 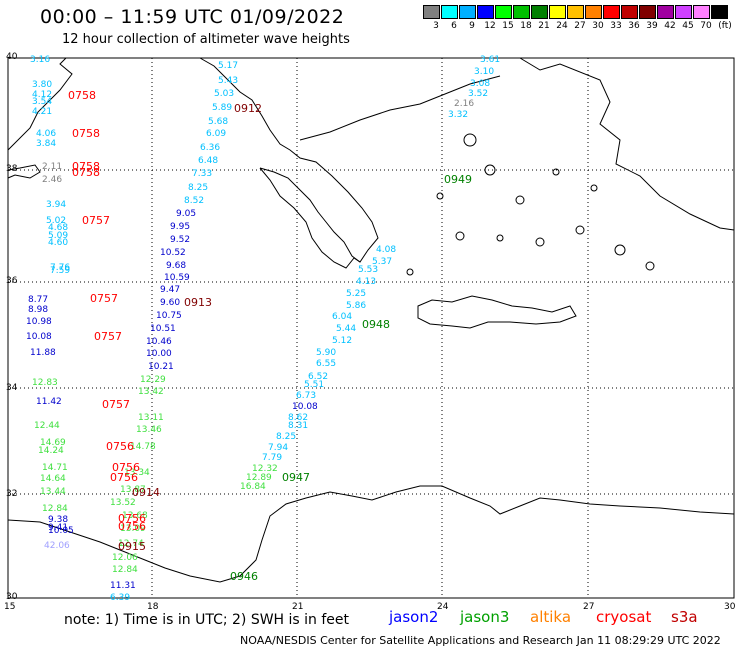 What do you see at coordinates (478, 94) in the screenshot?
I see `wave-height-label: 3.52` at bounding box center [478, 94].